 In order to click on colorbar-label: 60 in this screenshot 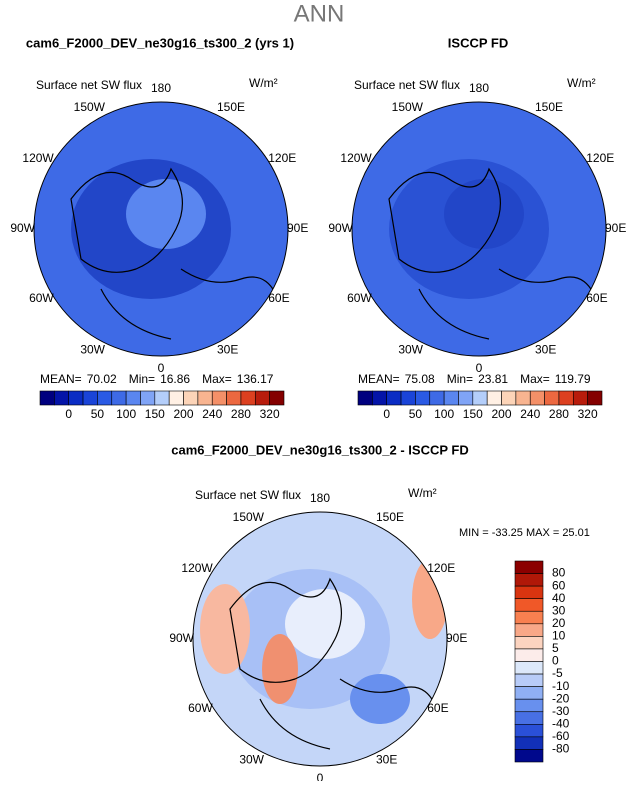, I will do `click(559, 585)`.